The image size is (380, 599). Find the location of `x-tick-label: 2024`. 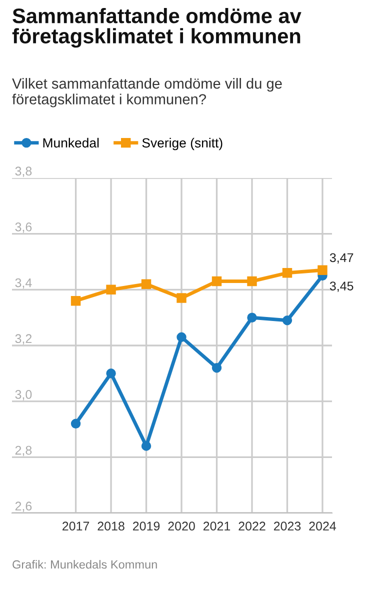

x-tick-label: 2024 is located at coordinates (322, 526).